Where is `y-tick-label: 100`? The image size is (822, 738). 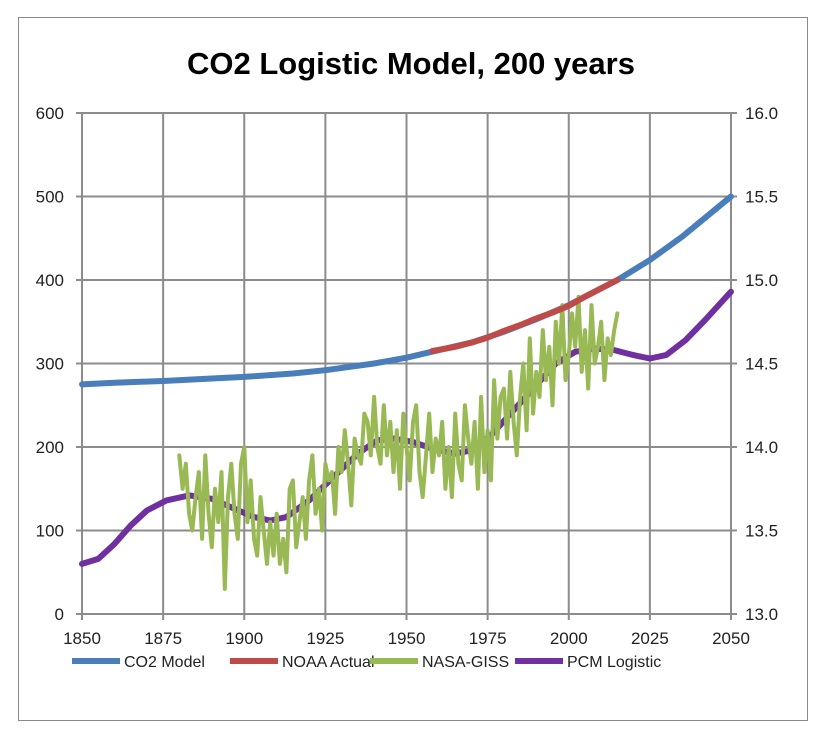
y-tick-label: 100 is located at coordinates (50, 531).